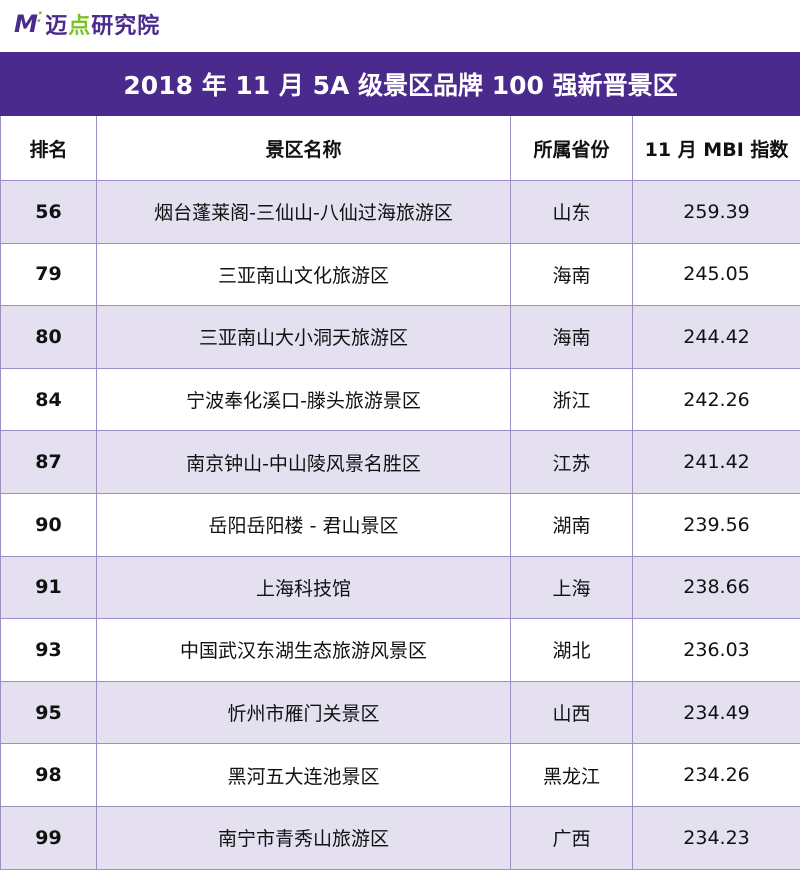 This screenshot has height=870, width=800. I want to click on rank-cell: 93, so click(49, 650).